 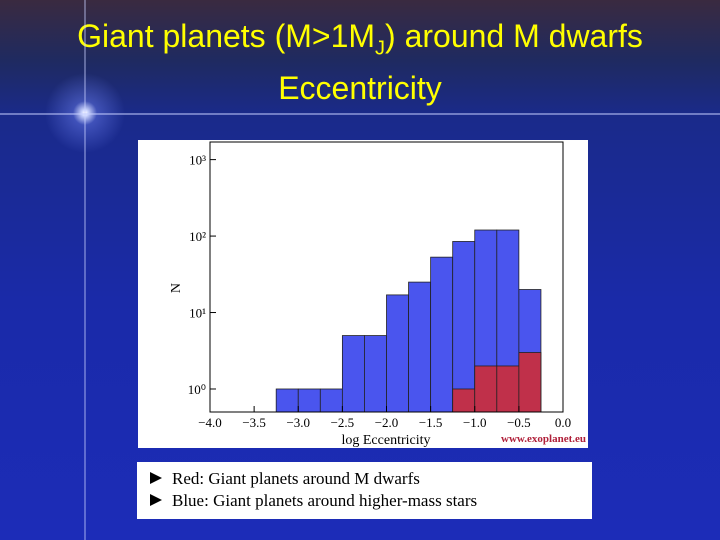 What do you see at coordinates (85, 270) in the screenshot?
I see `vertical-flare` at bounding box center [85, 270].